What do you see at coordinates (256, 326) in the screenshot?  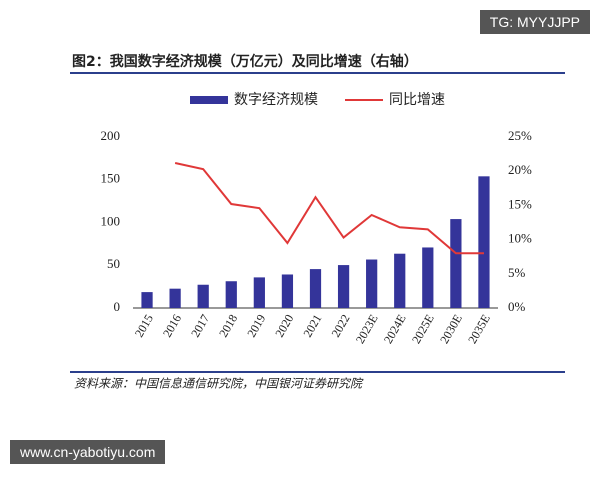 I see `x-tick-label: 2019` at bounding box center [256, 326].